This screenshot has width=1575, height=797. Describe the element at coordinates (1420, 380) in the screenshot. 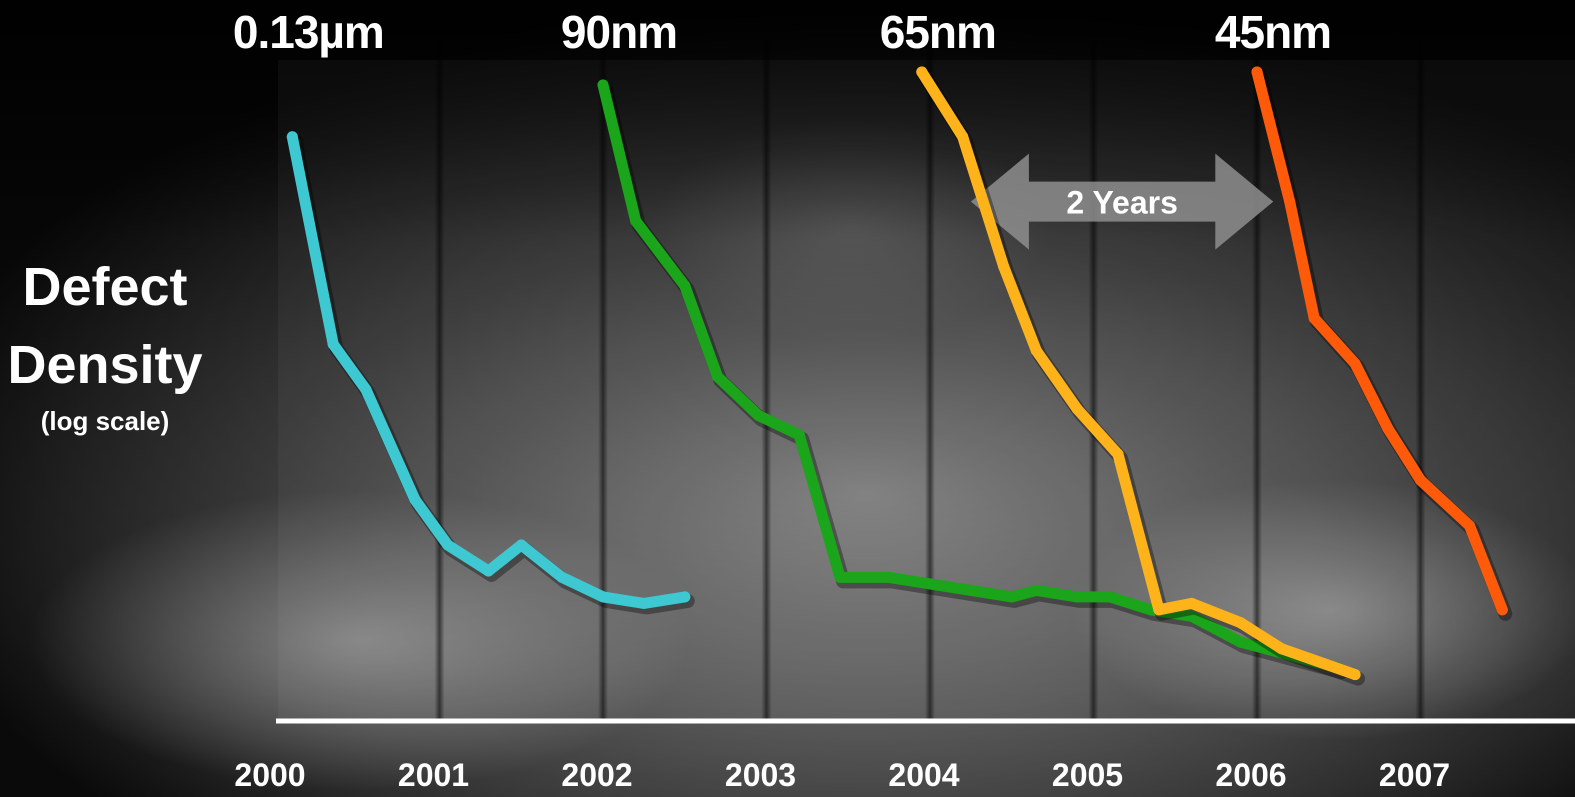

I see `gridline-2007` at that location.